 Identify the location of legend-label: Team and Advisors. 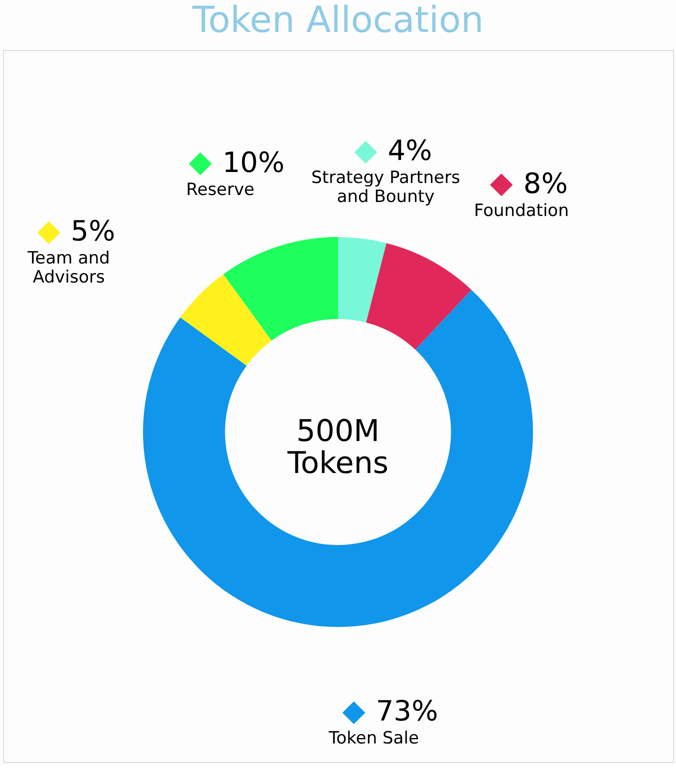
(68, 268).